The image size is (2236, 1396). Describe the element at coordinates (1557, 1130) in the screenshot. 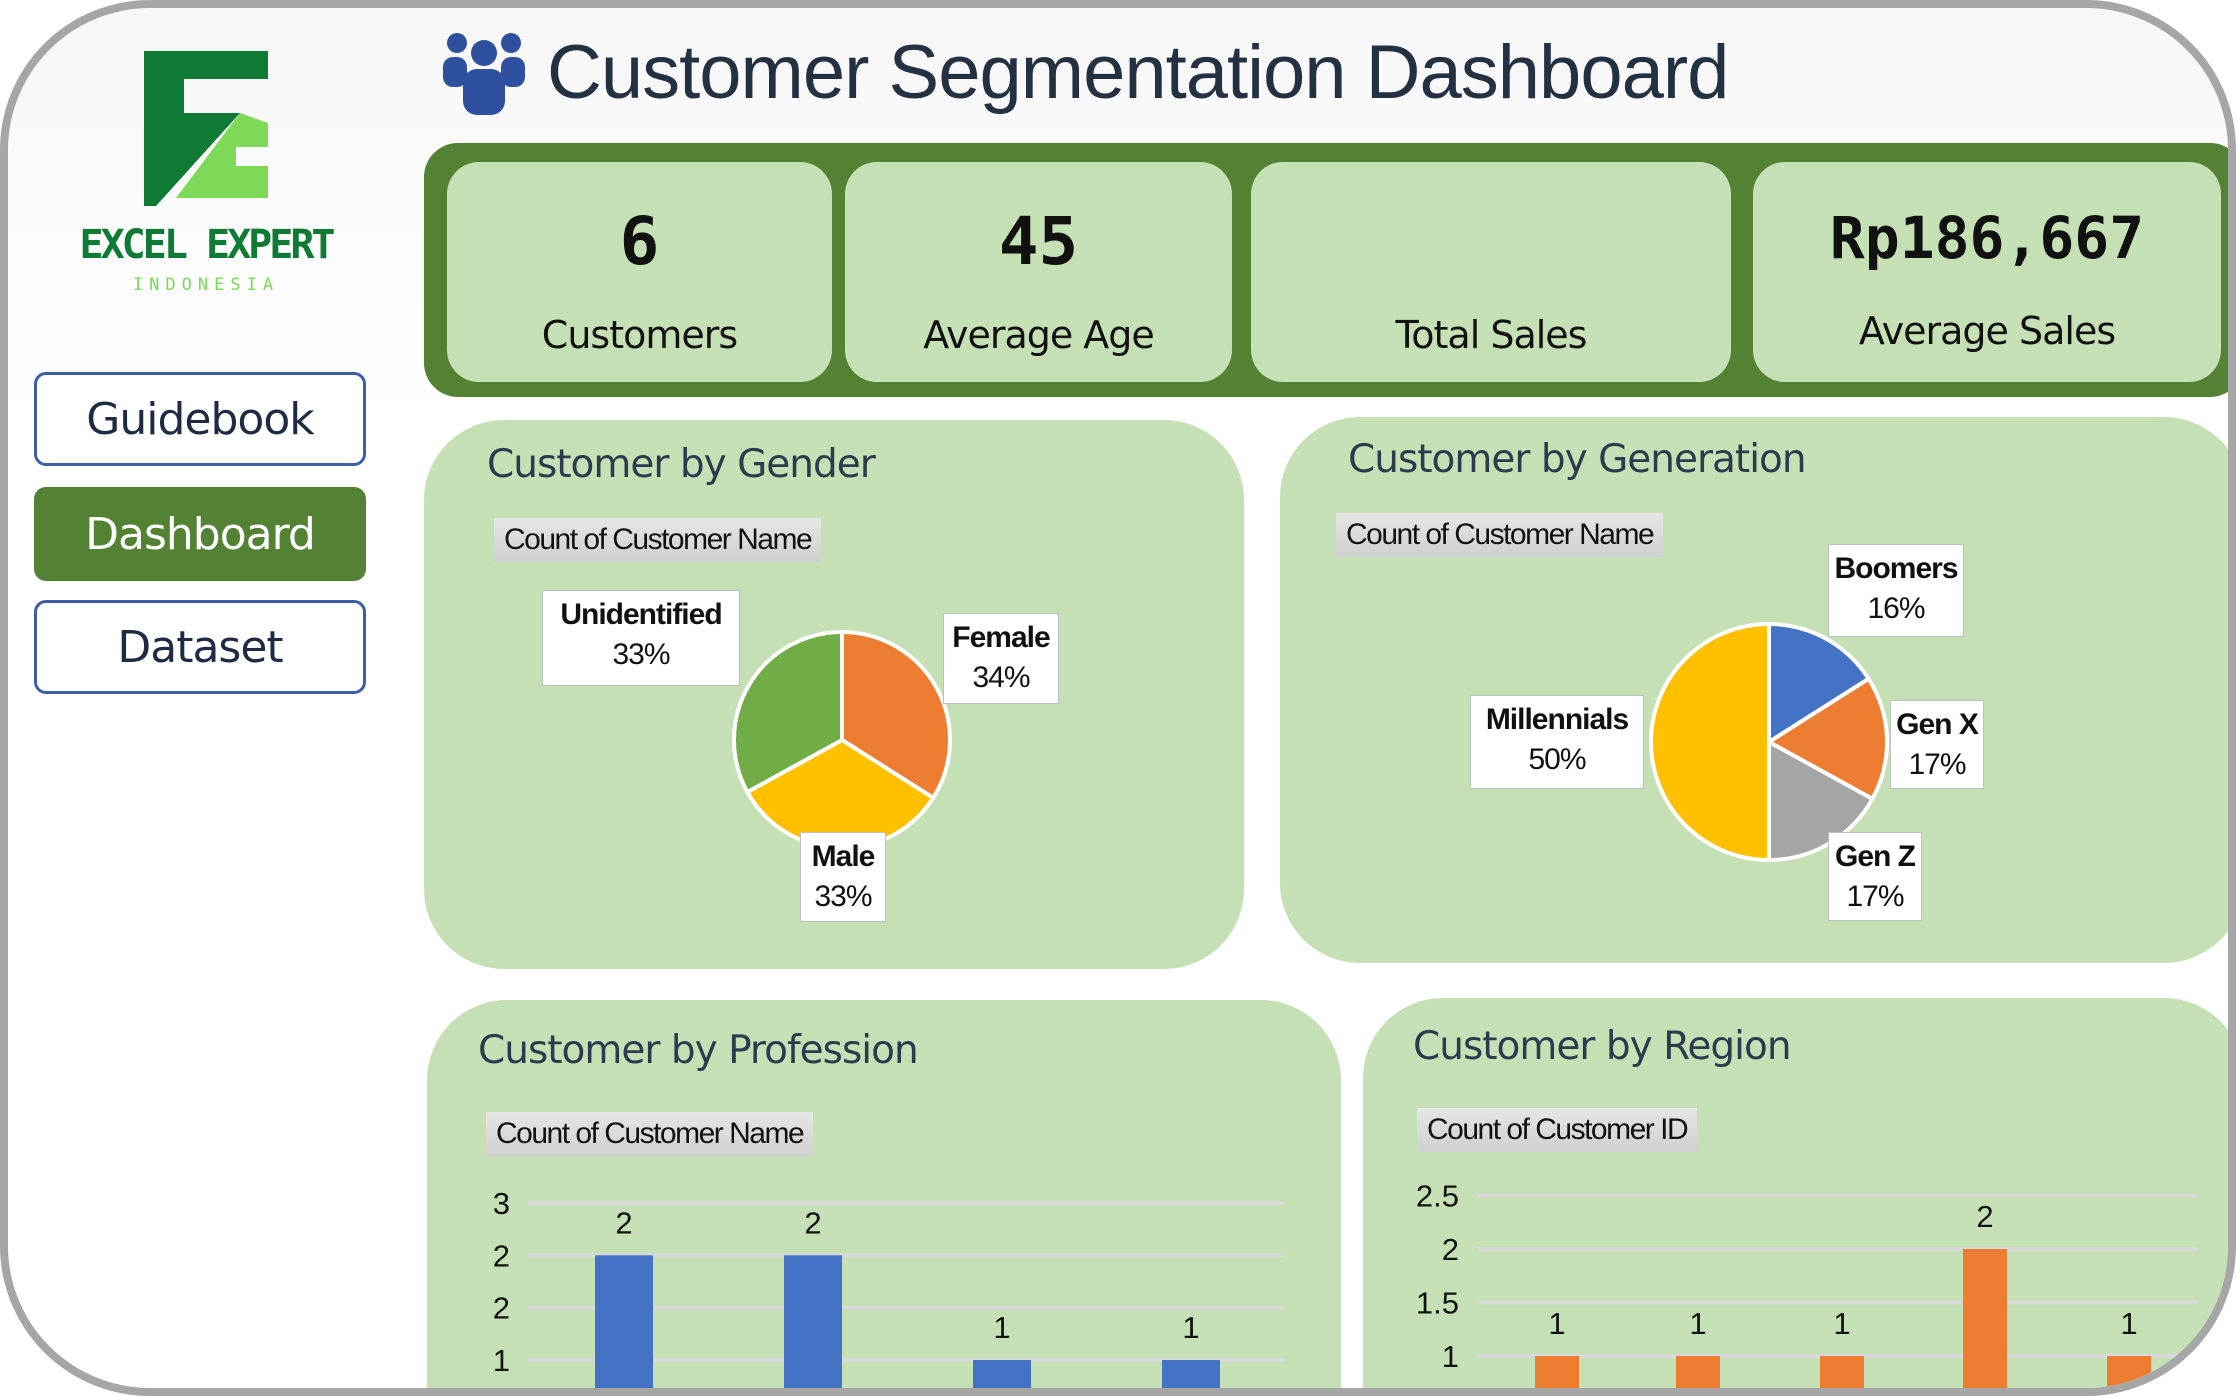

I see `field-button: Count of Customer ID` at that location.